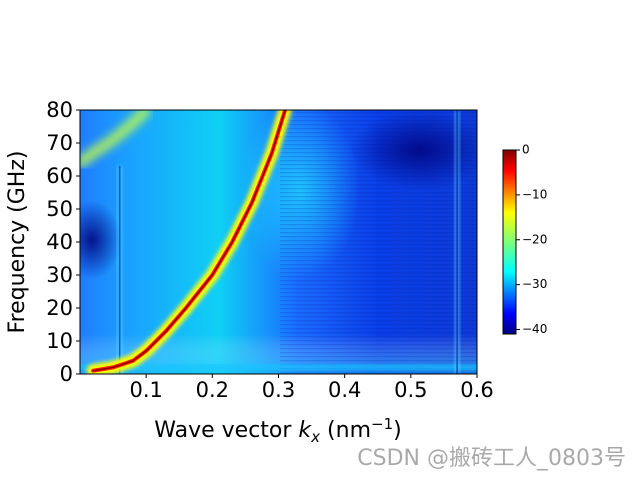 Image resolution: width=640 pixels, height=480 pixels. I want to click on dark-region-upper-right, so click(413, 150).